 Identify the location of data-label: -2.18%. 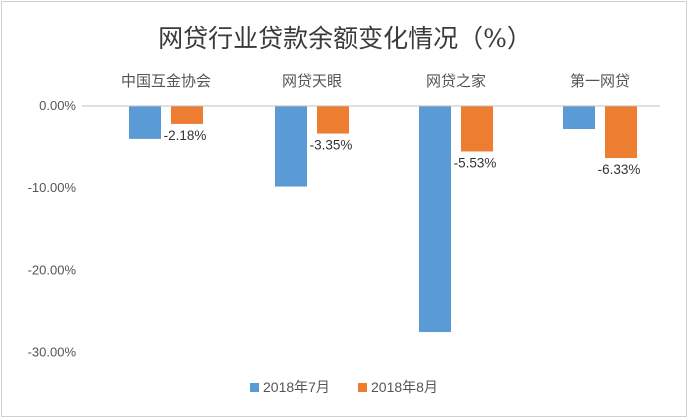
(185, 135).